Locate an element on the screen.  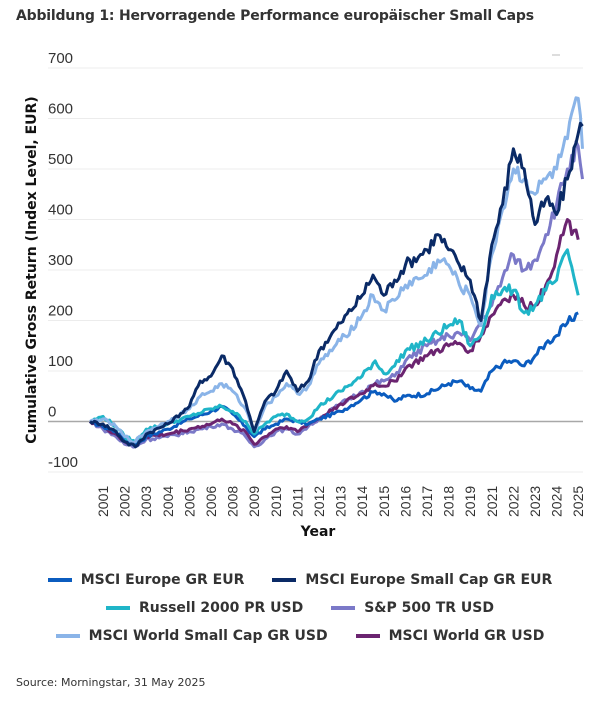
y-tick-label: 300 is located at coordinates (60, 260).